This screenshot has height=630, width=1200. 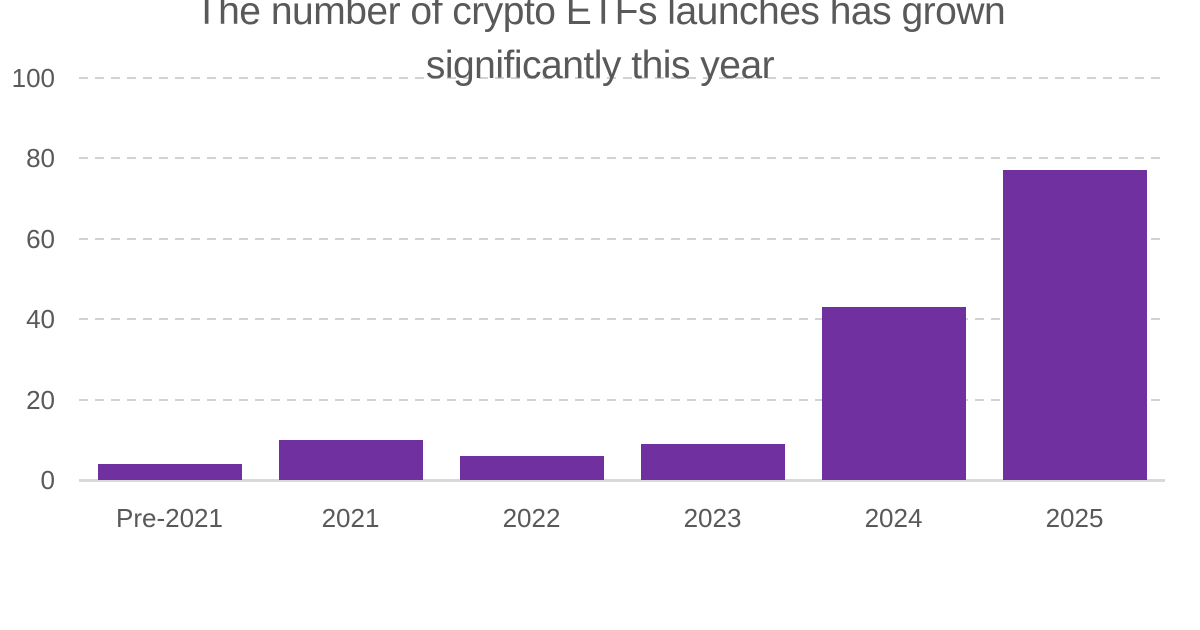 What do you see at coordinates (169, 471) in the screenshot?
I see `bar-Pre-2021` at bounding box center [169, 471].